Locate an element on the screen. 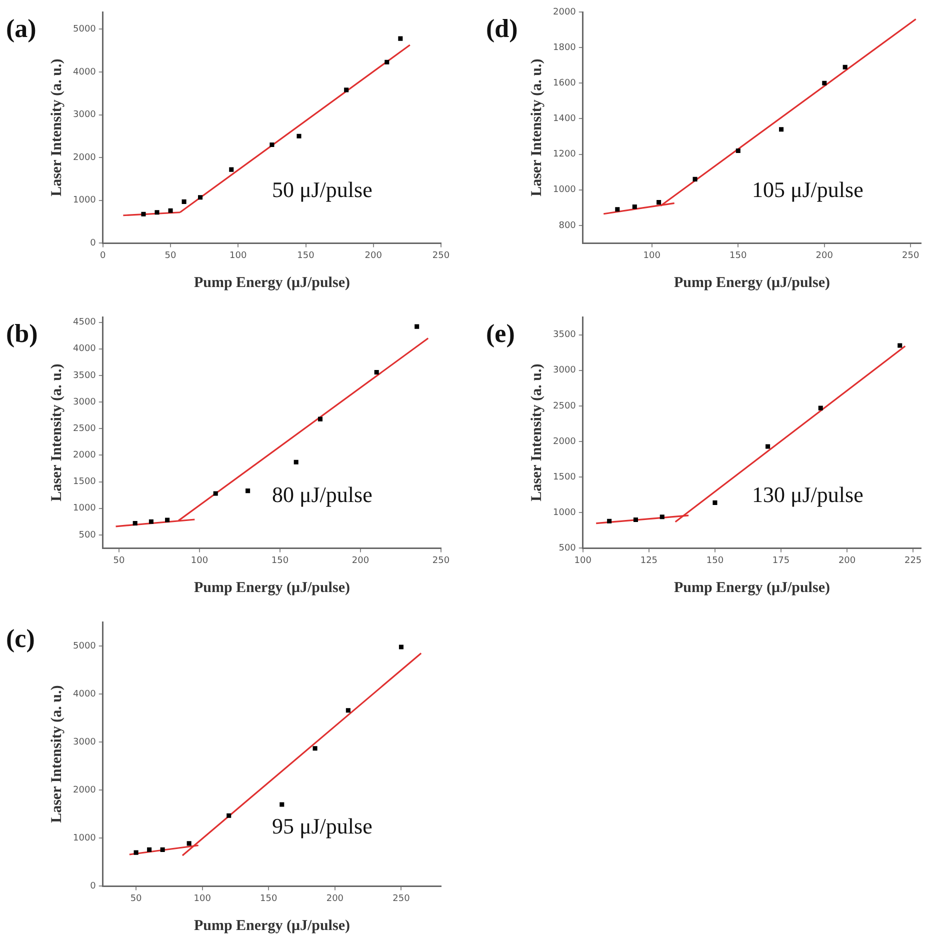  y-tick-label: 4500 is located at coordinates (84, 323).